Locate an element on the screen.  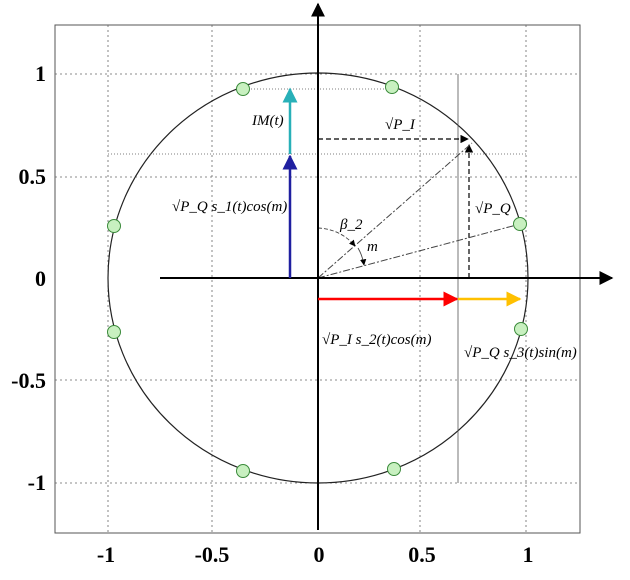
x-tick-label: -0.5 is located at coordinates (212, 554).